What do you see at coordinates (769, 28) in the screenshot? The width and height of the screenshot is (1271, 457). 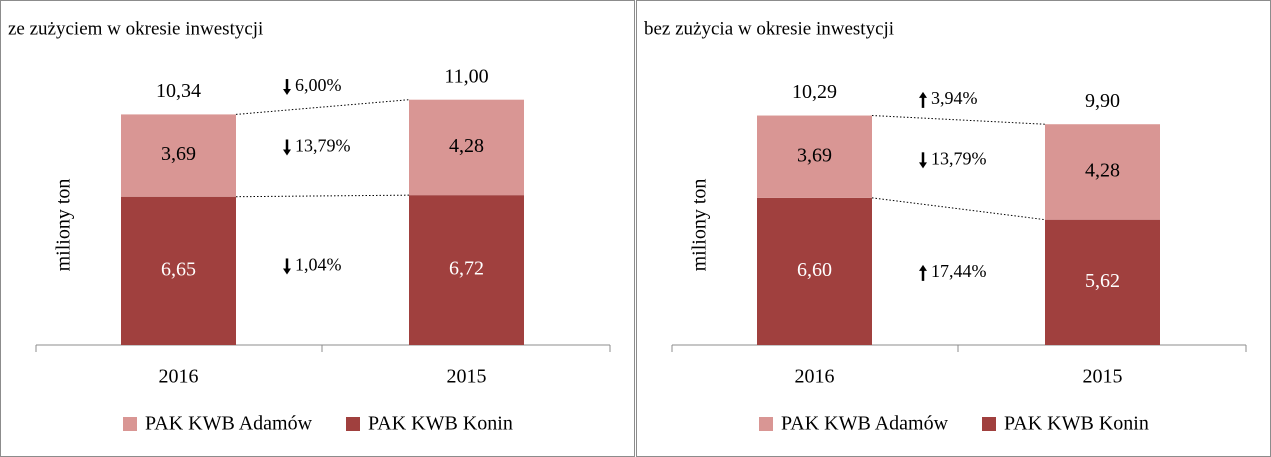 I see `chart-title: bez zużycia w okresie inwestycji` at bounding box center [769, 28].